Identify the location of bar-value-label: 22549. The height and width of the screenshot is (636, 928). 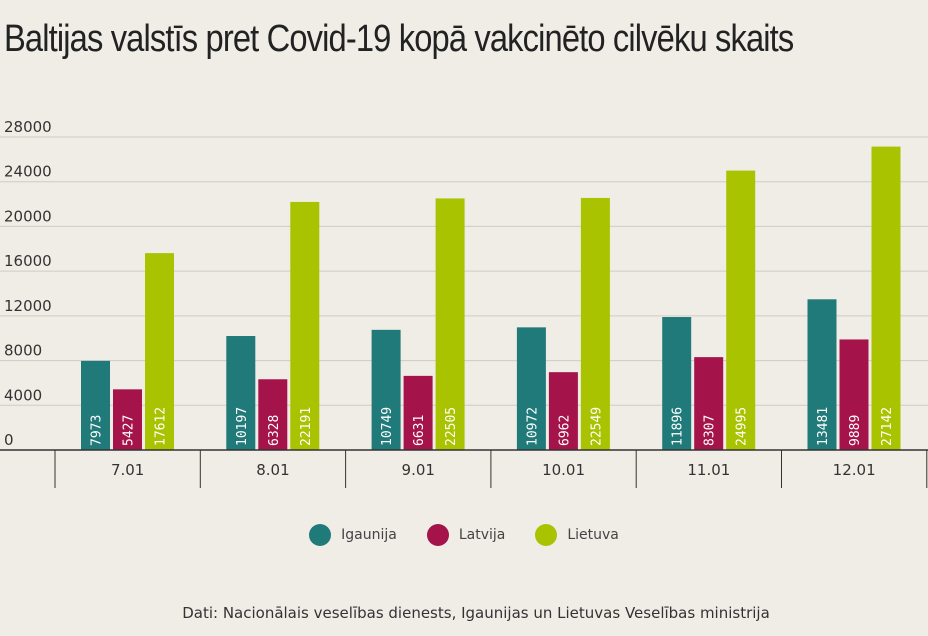
(596, 426).